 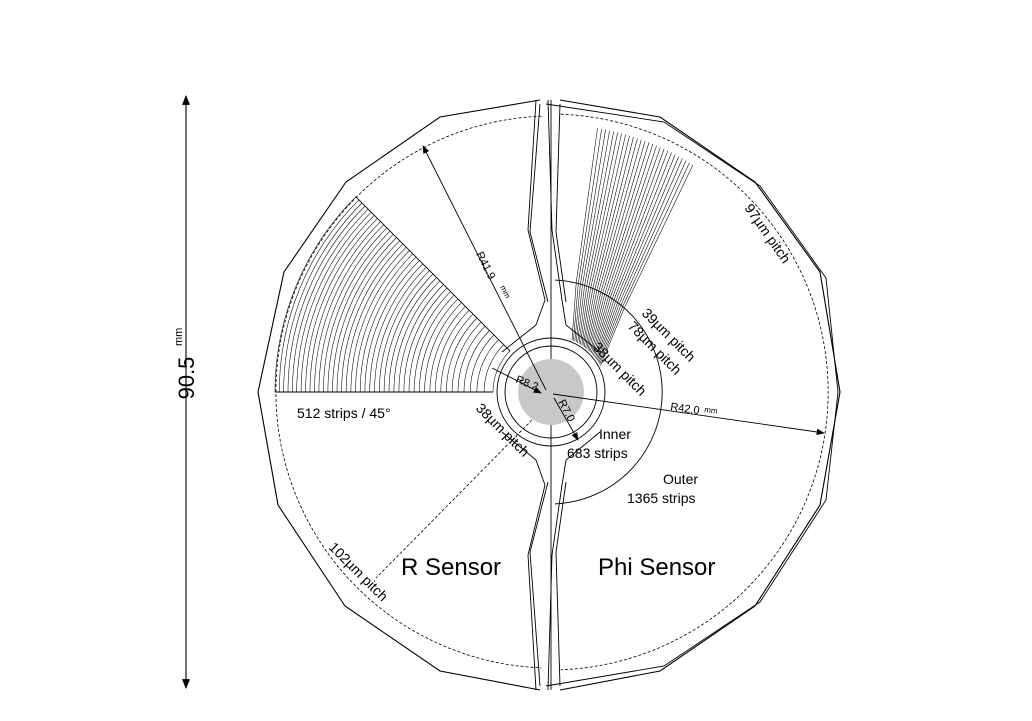 I want to click on phi-zone-boundary, so click(x=608, y=392).